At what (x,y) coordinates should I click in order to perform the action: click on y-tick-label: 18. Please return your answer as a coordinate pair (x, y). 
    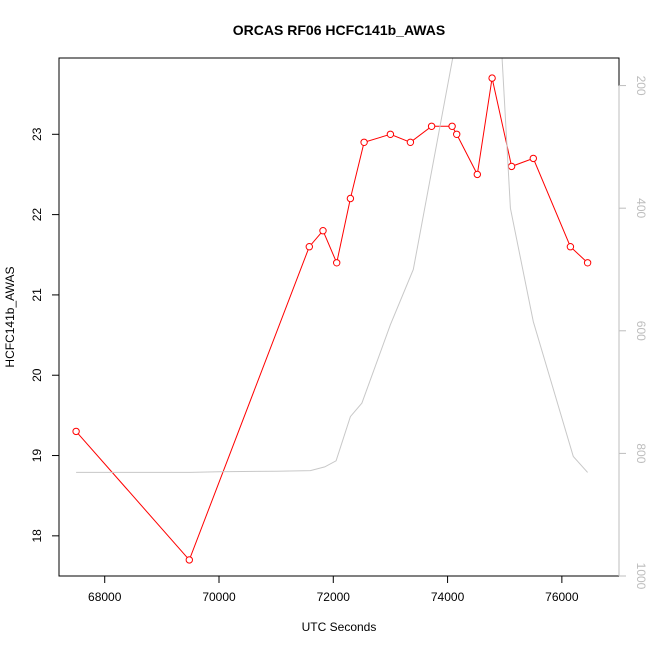
    Looking at the image, I should click on (37, 536).